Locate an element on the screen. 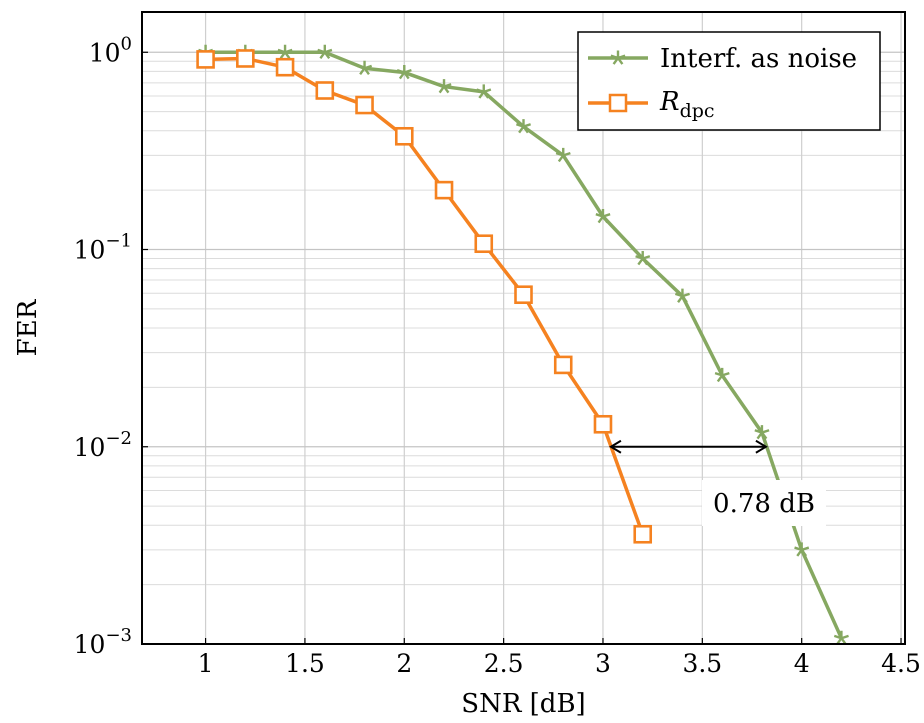  y-tick-exponent: −3 is located at coordinates (118, 635).